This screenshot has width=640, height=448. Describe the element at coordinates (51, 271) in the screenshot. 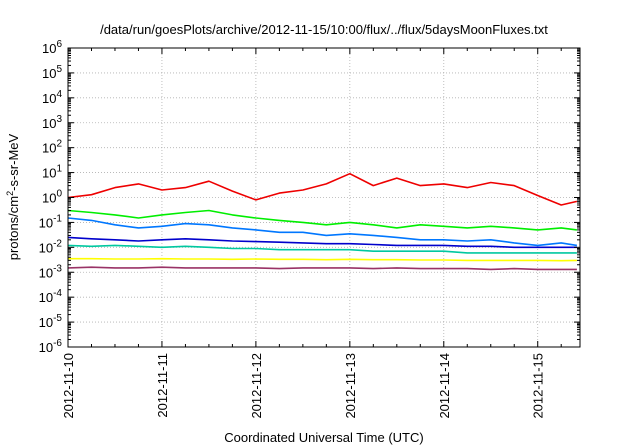

I see `y-tick-label: 10⁻³` at that location.